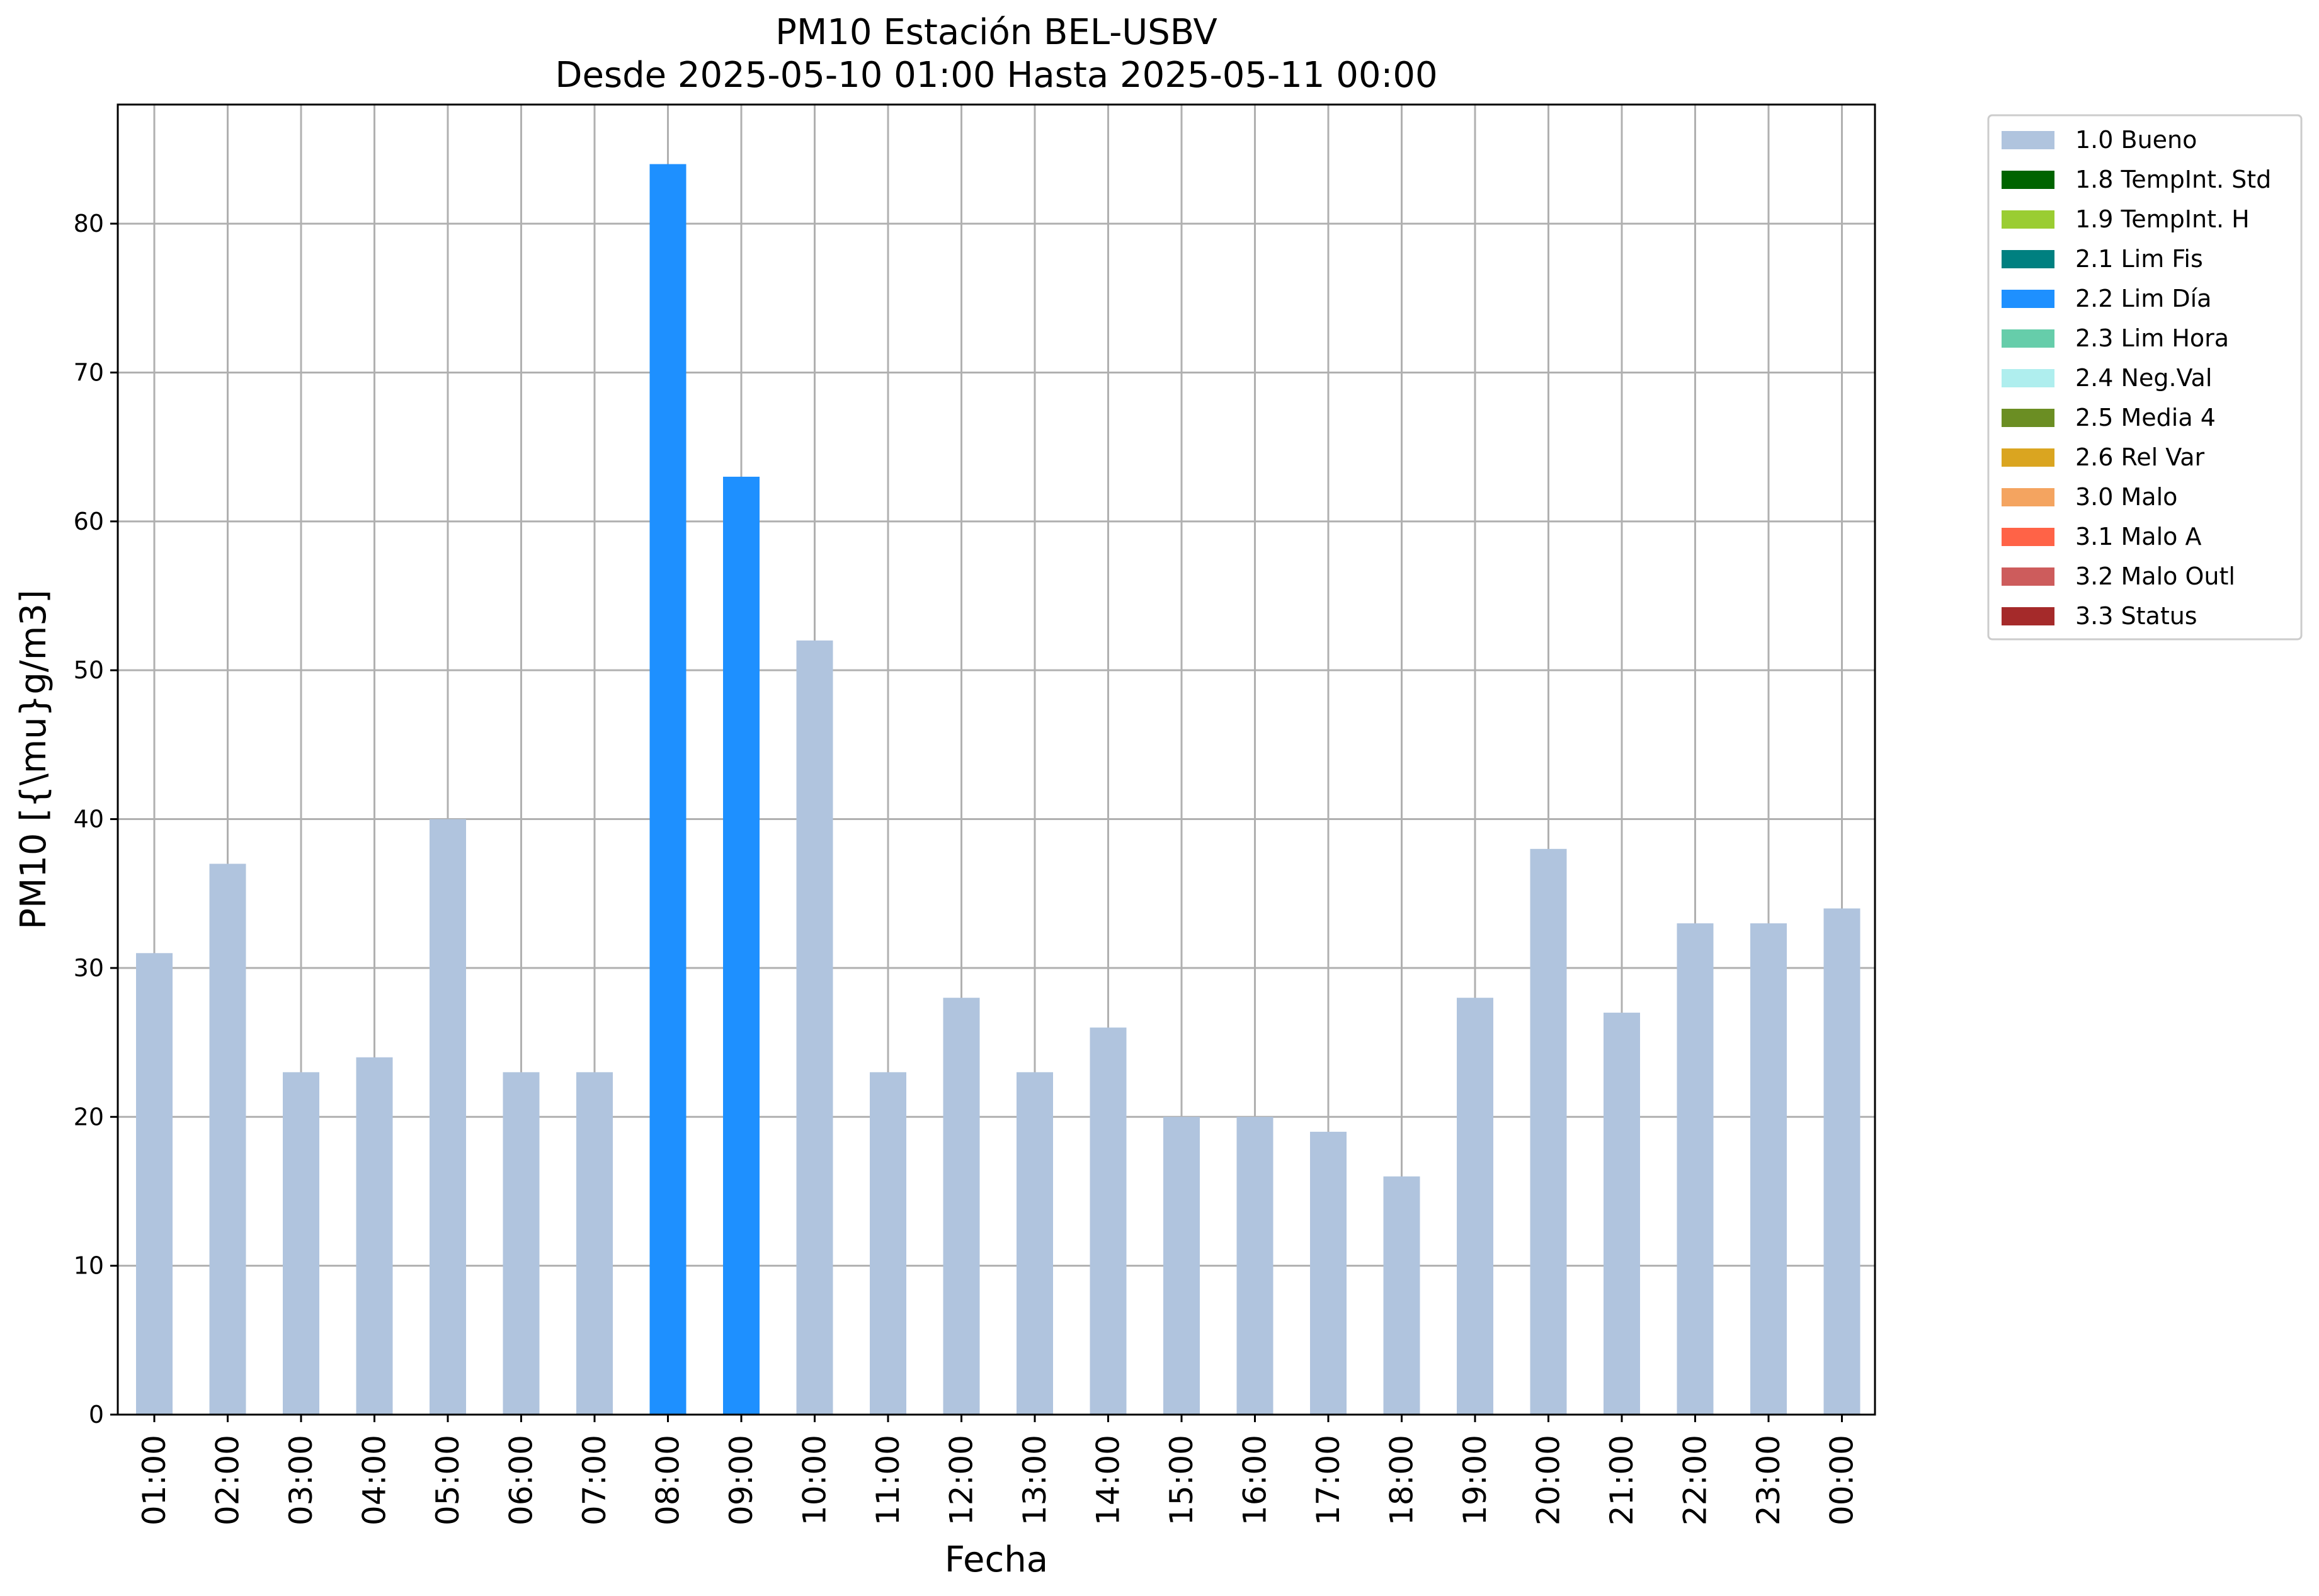 The width and height of the screenshot is (2319, 1596). Describe the element at coordinates (1622, 1480) in the screenshot. I see `x-tick-label: 21:00` at that location.